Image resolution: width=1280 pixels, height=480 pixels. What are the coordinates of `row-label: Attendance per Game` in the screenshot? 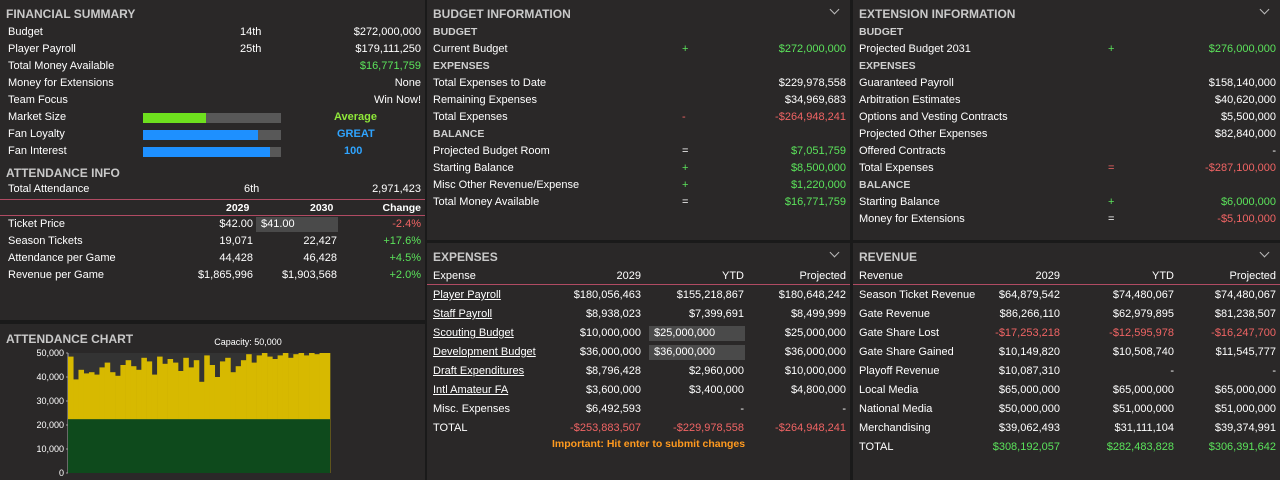 It's located at (62, 258).